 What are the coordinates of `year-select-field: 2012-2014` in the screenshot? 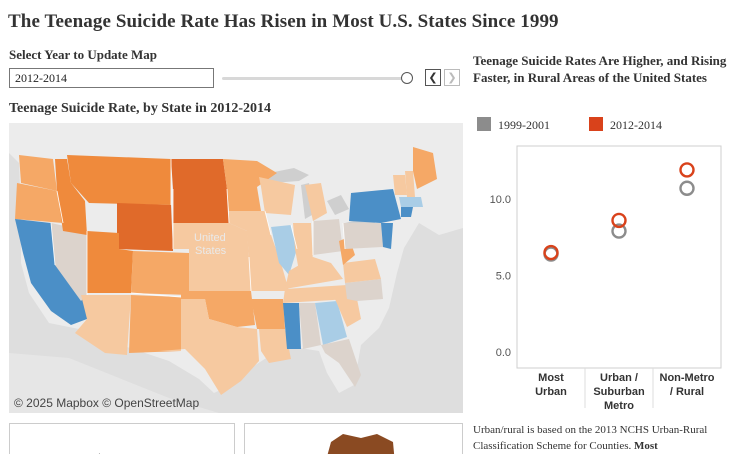 It's located at (111, 78).